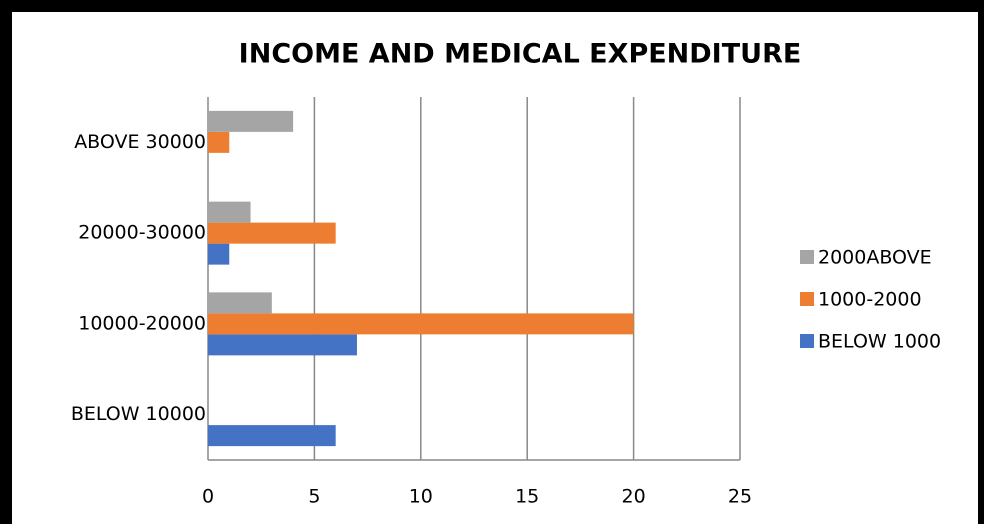  I want to click on x-tick-label: 0, so click(208, 497).